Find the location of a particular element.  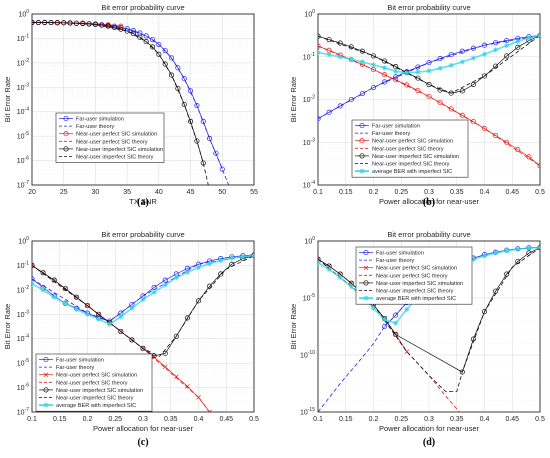

y-tick-label: 10⁻¹⁰ is located at coordinates (307, 355).